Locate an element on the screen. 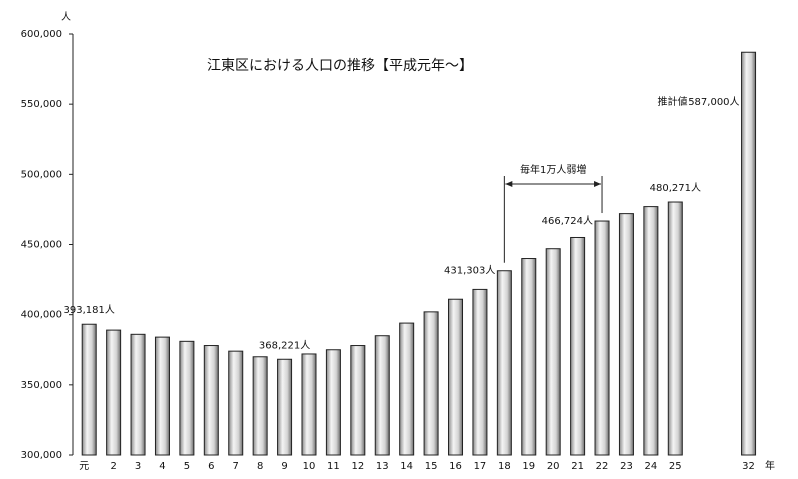 The width and height of the screenshot is (798, 479). y-tick-label: 600,000 is located at coordinates (41, 34).